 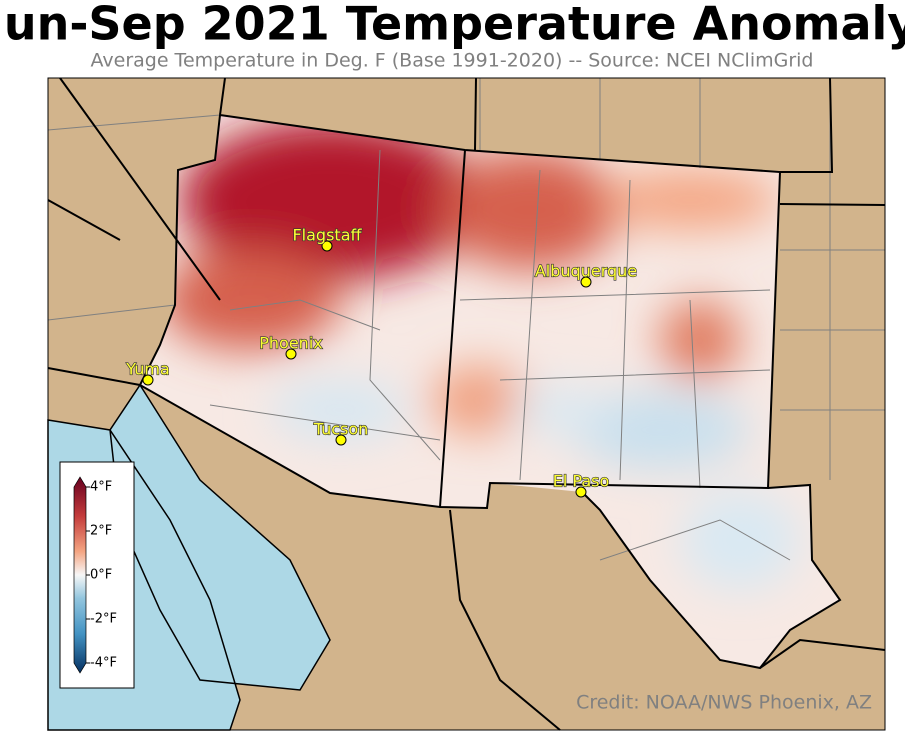 I want to click on colorbar-tick-label: 2°F, so click(x=101, y=531).